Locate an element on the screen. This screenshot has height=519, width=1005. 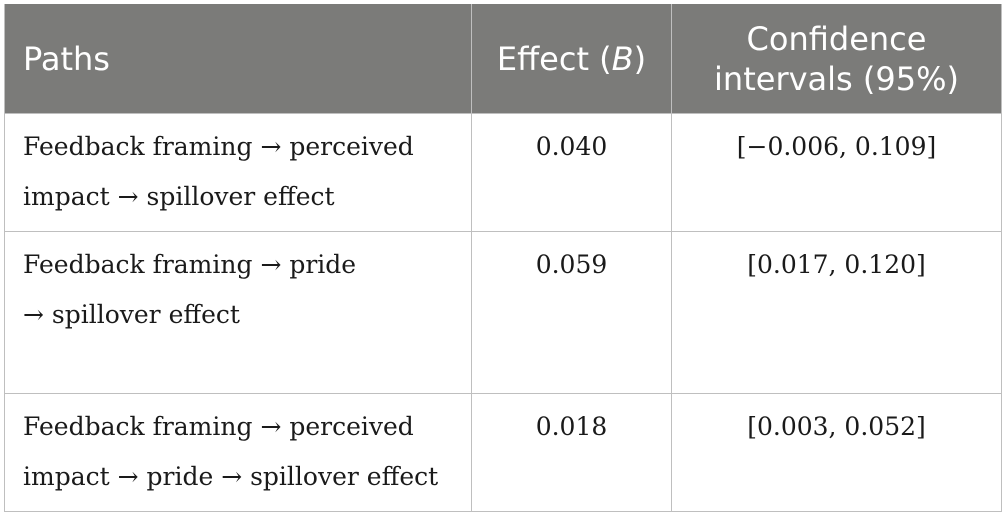
header-effect: Effect (B) is located at coordinates (571, 59).